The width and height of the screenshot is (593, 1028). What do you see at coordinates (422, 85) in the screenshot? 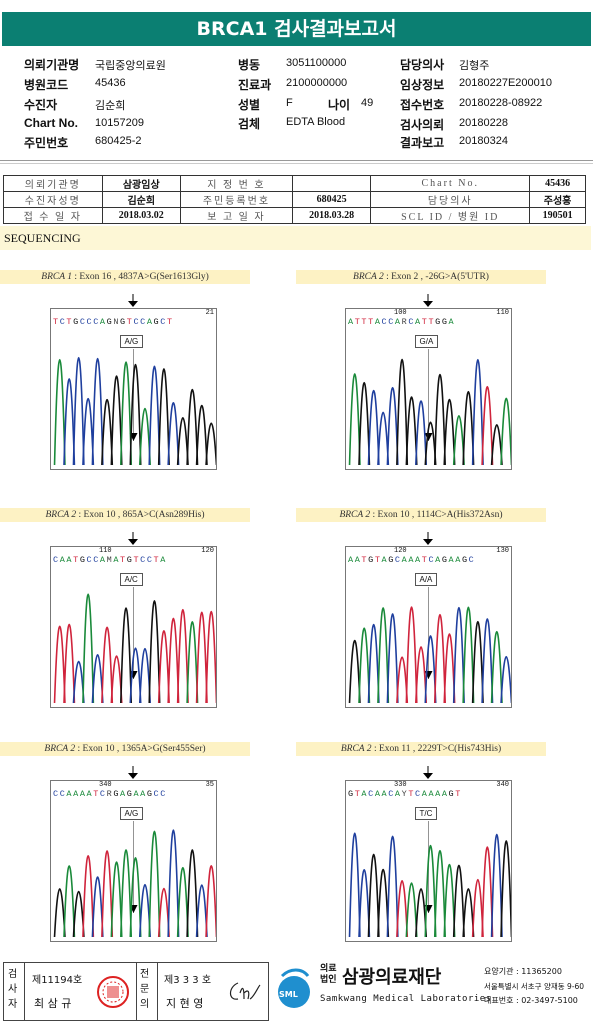
I see `info-label: 임상정보` at bounding box center [422, 85].